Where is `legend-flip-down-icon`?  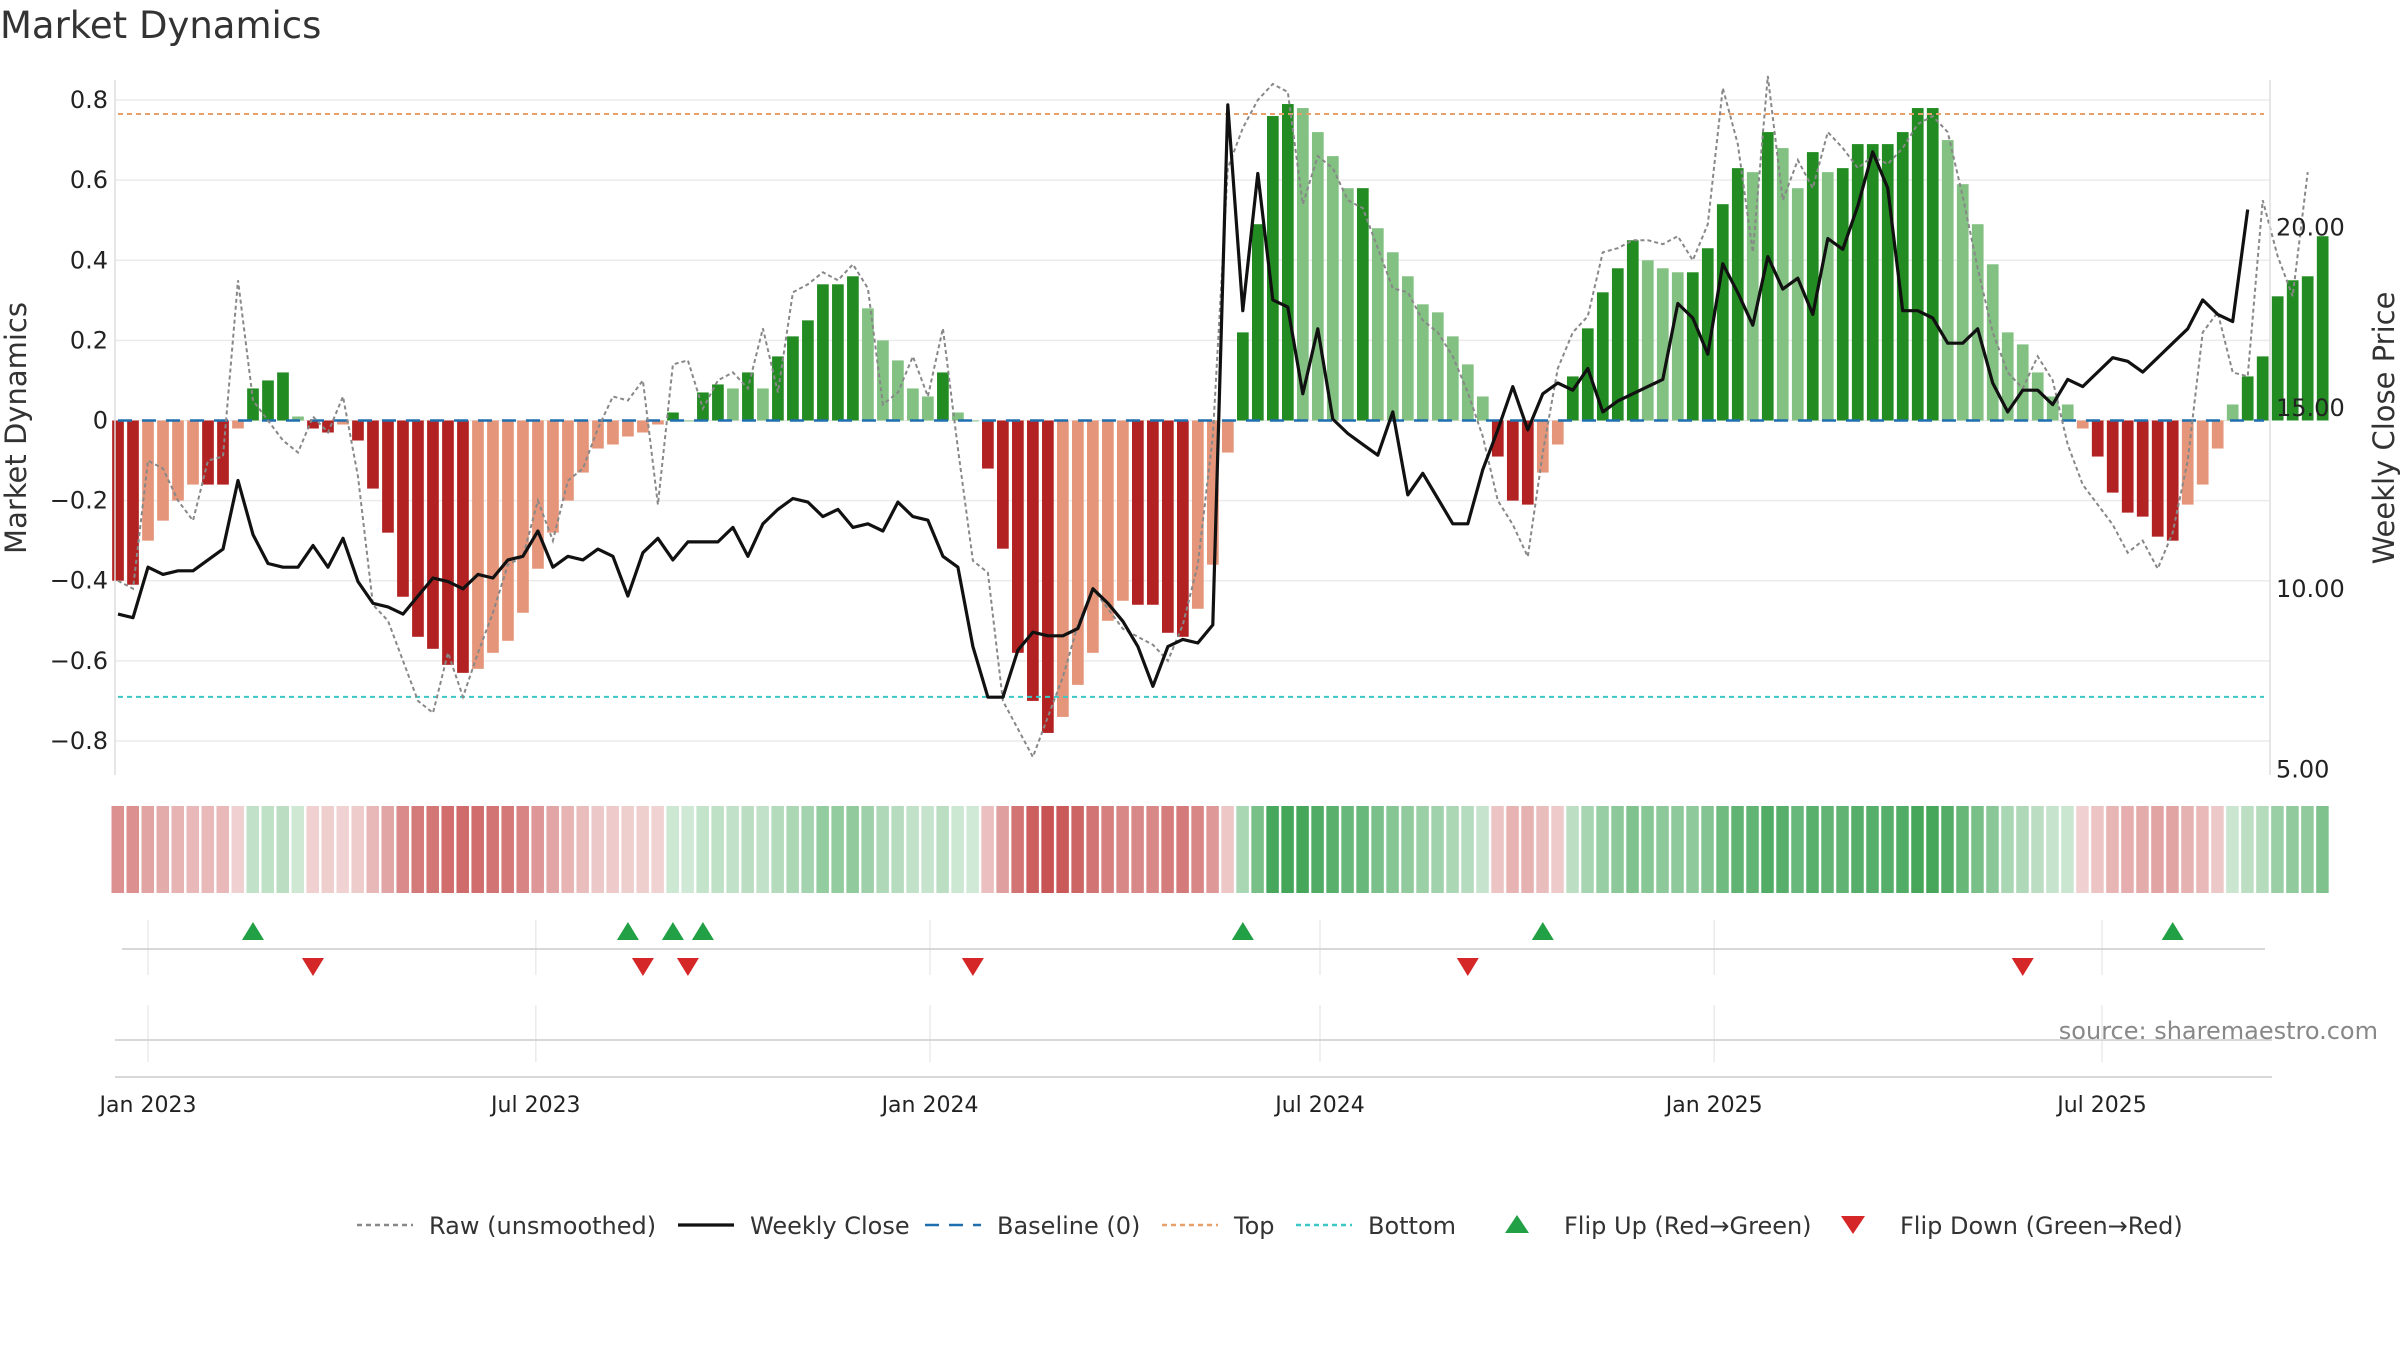
legend-flip-down-icon is located at coordinates (1853, 1225).